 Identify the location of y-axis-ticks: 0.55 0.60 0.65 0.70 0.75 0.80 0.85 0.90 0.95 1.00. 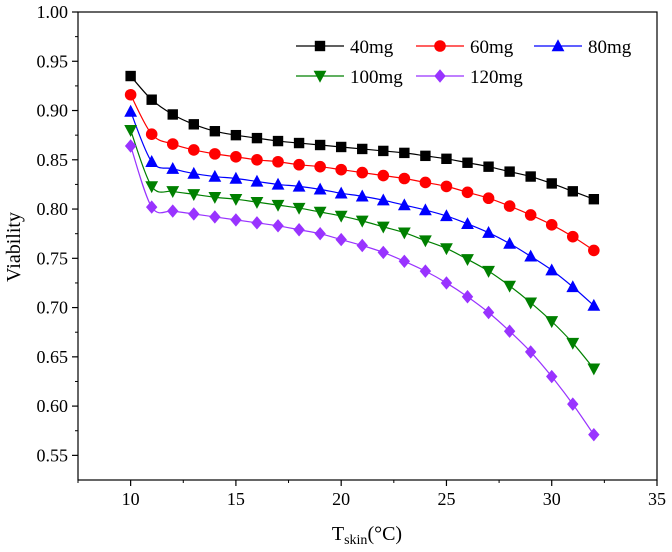
(57, 233).